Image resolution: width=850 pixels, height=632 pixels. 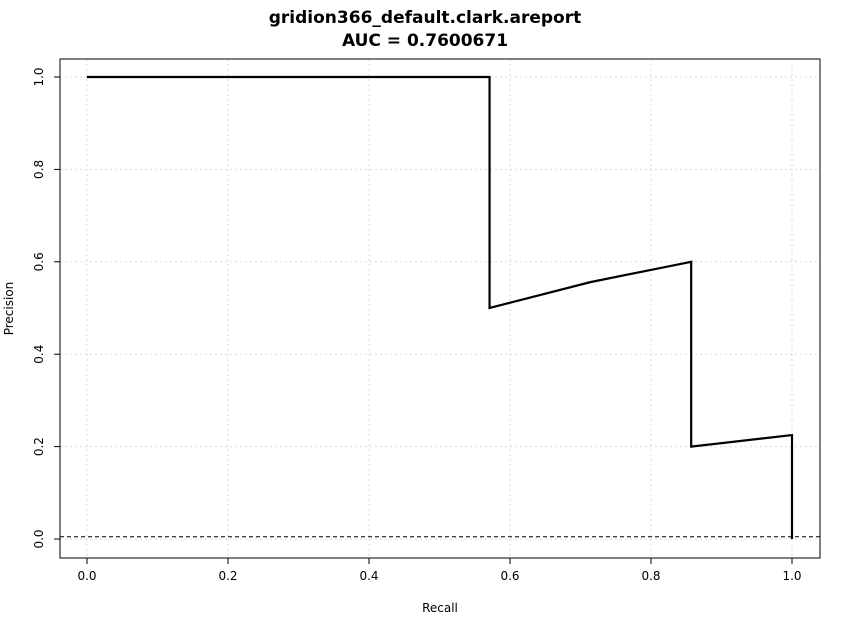 I want to click on x-axis-label: Recall, so click(x=440, y=608).